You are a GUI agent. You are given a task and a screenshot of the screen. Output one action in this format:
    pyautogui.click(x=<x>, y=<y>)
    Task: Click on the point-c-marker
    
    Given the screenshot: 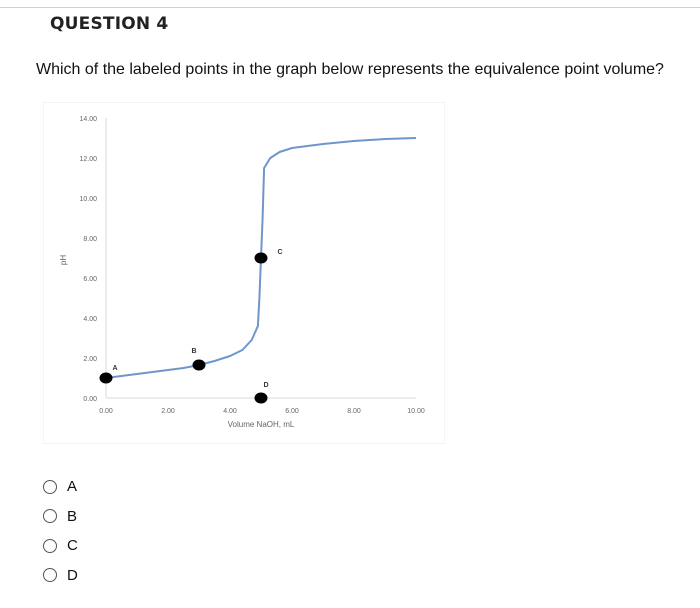 What is the action you would take?
    pyautogui.click(x=261, y=258)
    